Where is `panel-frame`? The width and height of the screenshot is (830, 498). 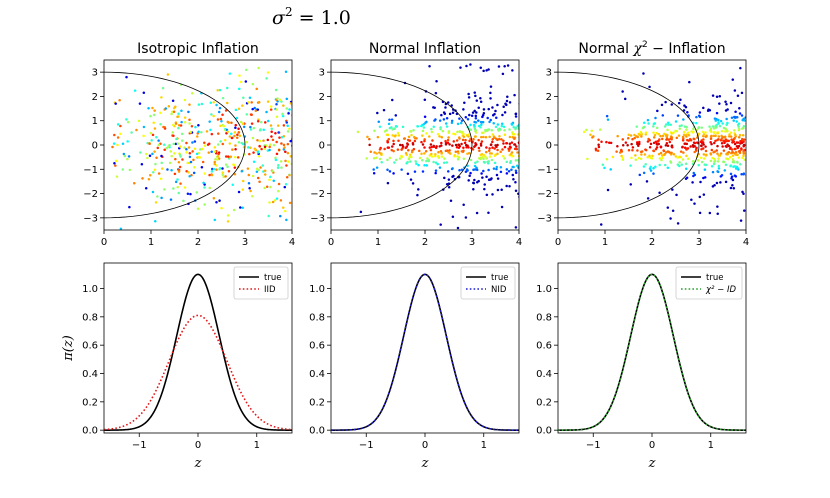 panel-frame is located at coordinates (425, 145).